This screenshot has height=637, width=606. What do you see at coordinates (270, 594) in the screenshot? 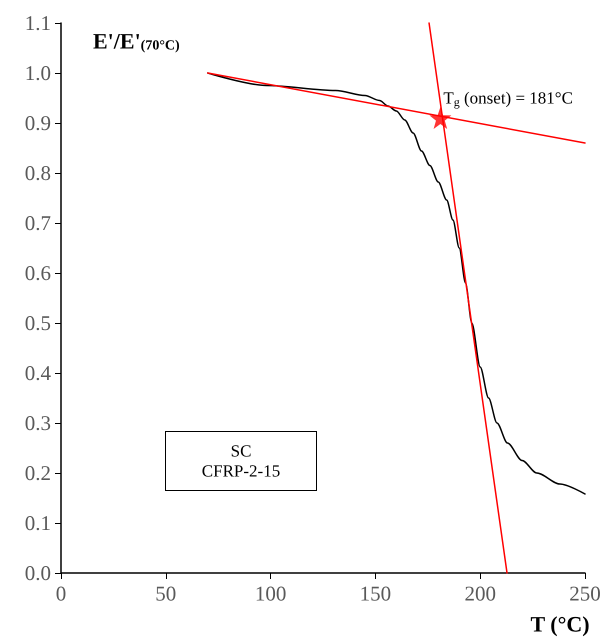
I see `x-tick-label: 100` at bounding box center [270, 594].